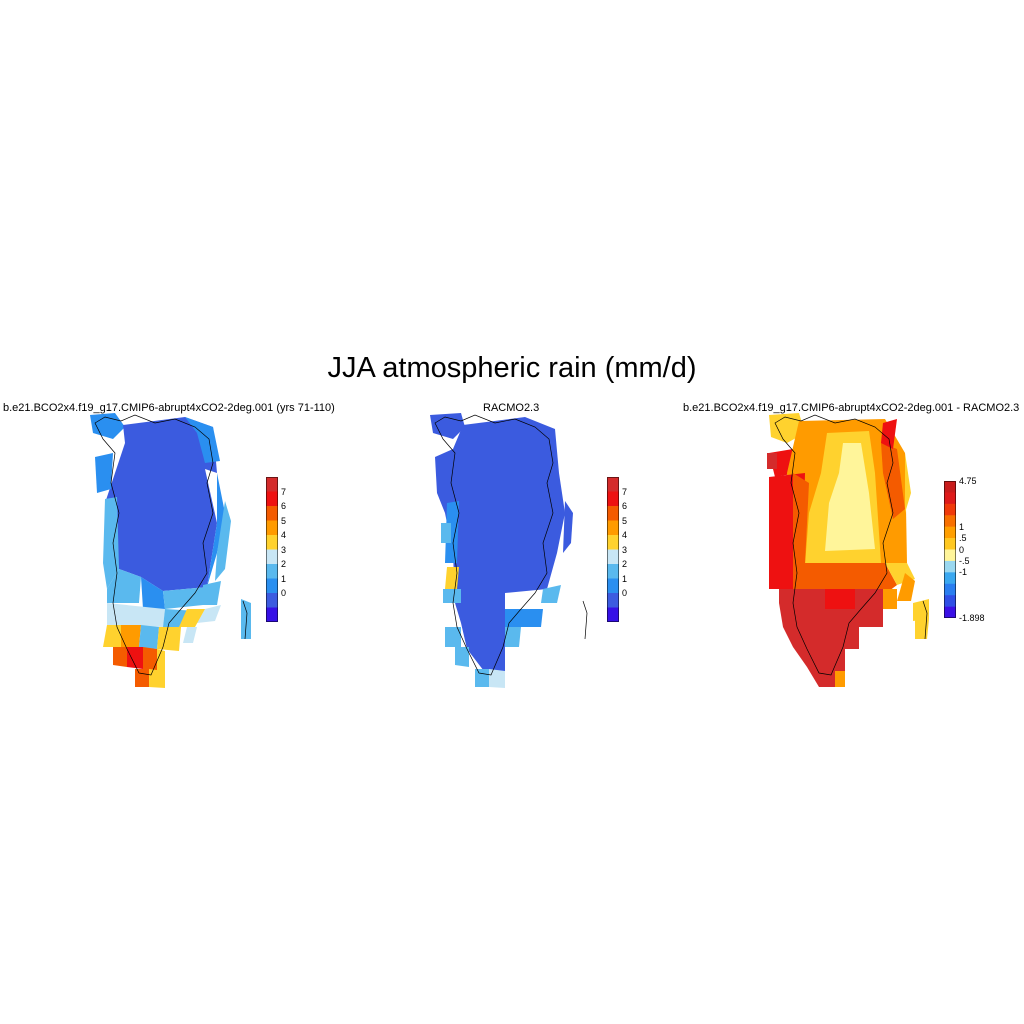 This screenshot has width=1024, height=1024. What do you see at coordinates (963, 572) in the screenshot?
I see `colorbar-tick-label: -1` at bounding box center [963, 572].